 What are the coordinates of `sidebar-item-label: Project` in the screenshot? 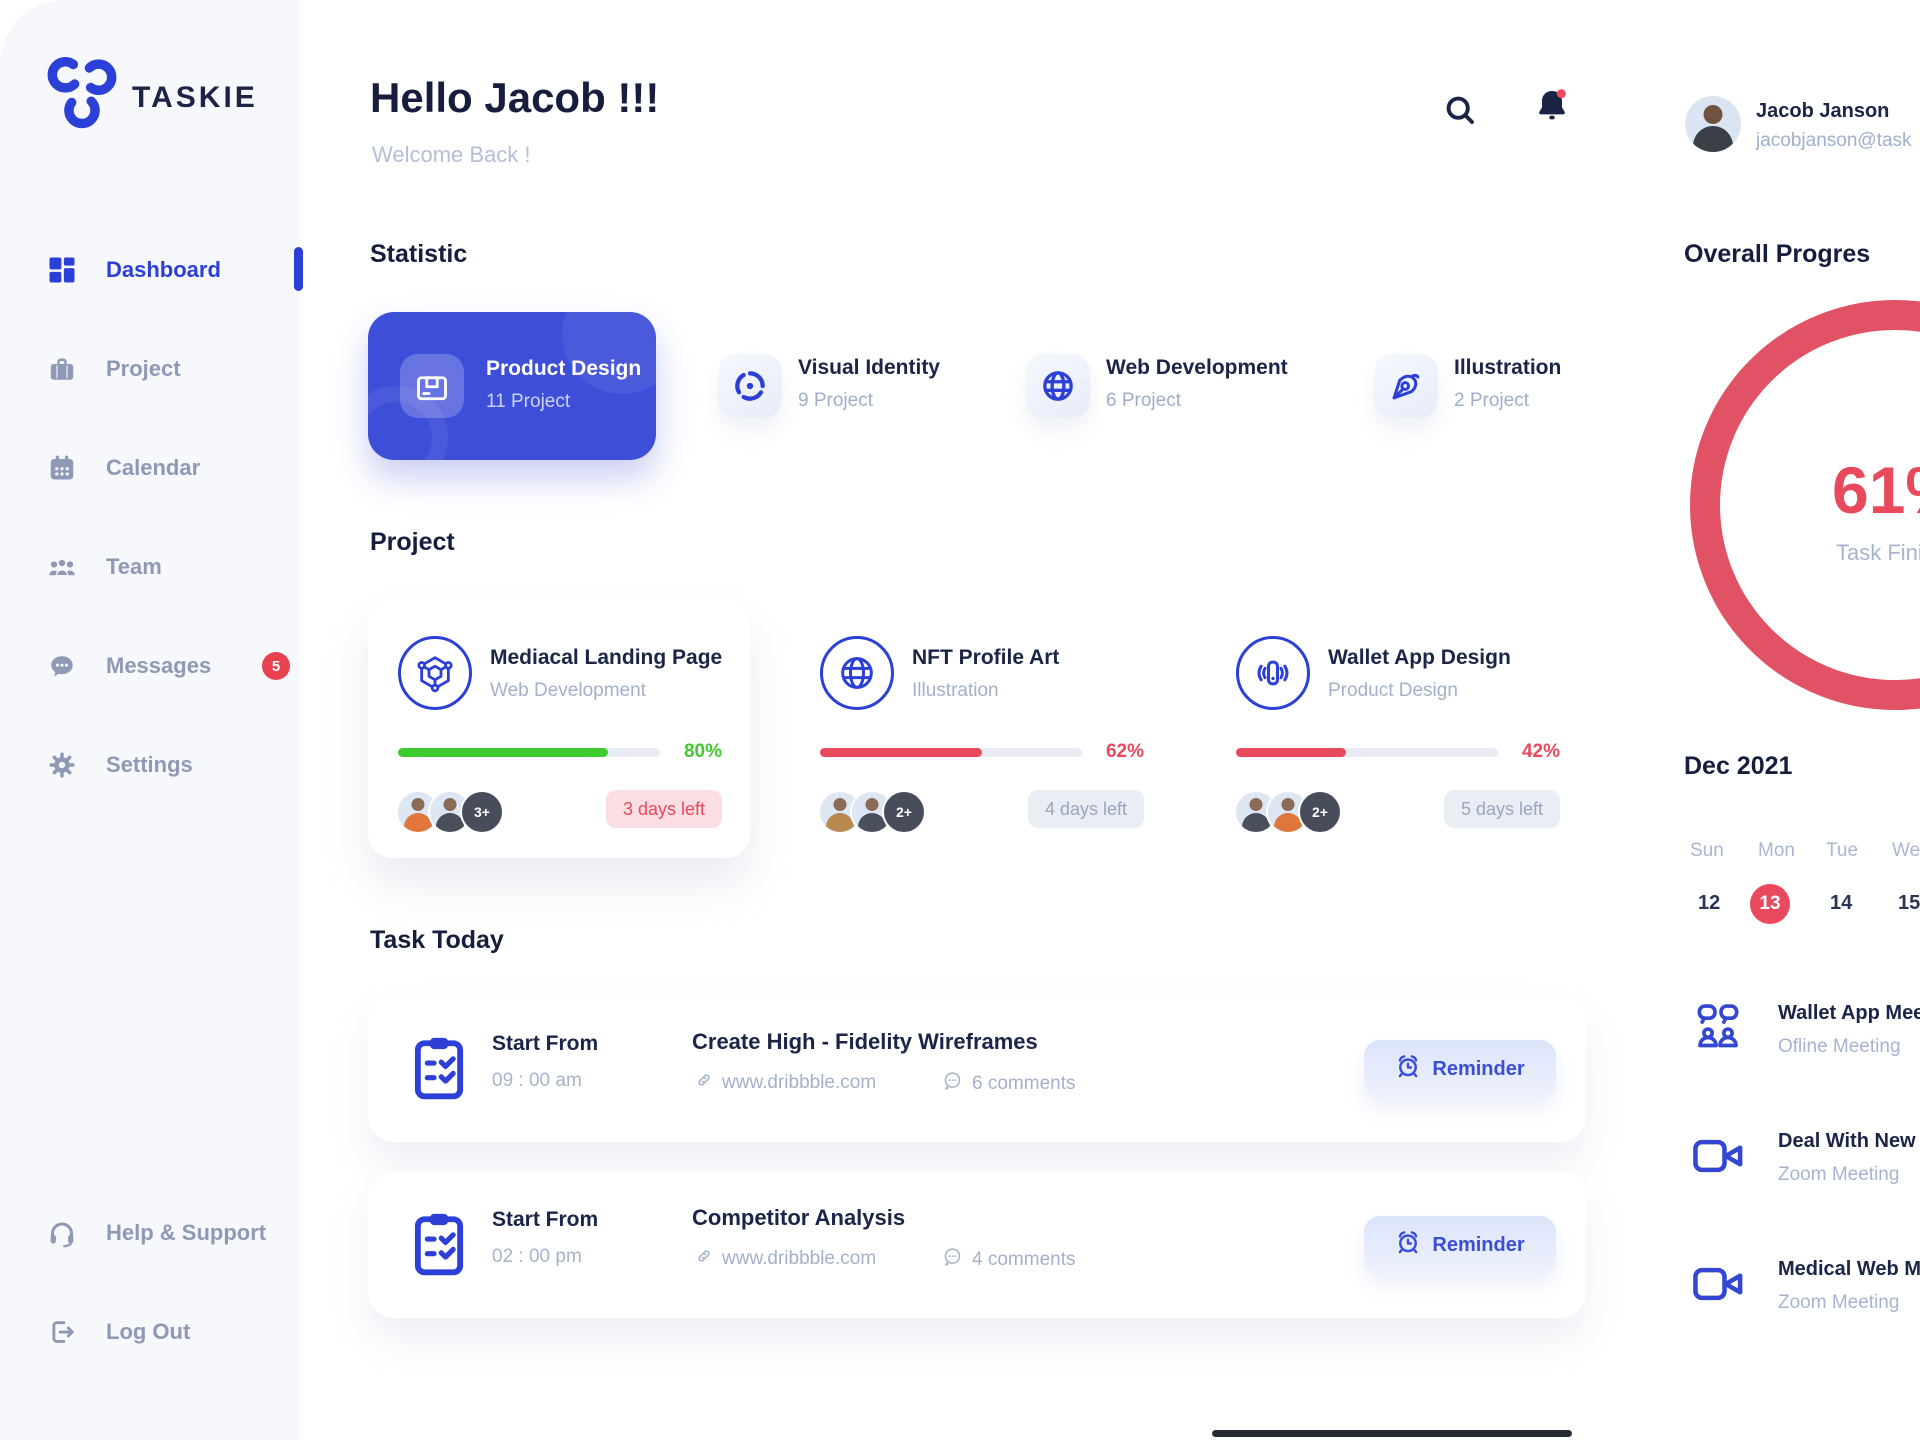 It's located at (143, 368).